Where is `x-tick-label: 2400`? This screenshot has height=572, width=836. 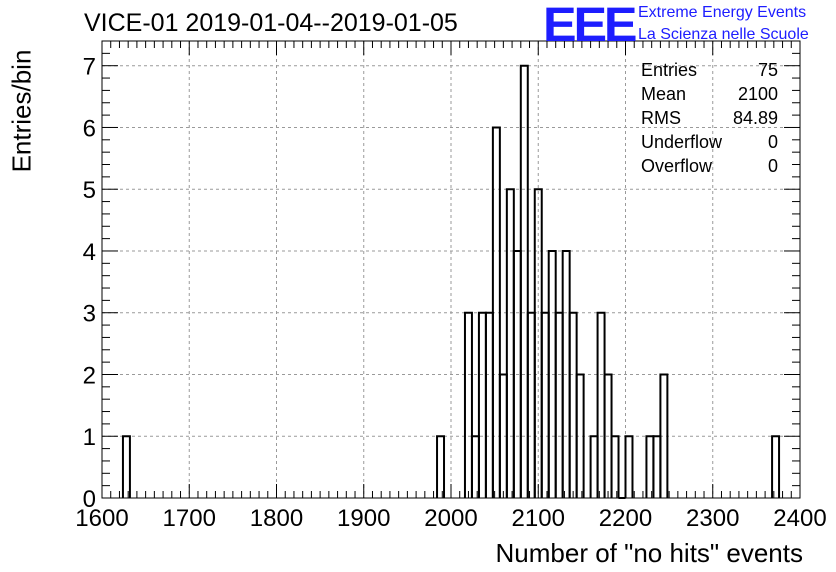
x-tick-label: 2400 is located at coordinates (799, 518).